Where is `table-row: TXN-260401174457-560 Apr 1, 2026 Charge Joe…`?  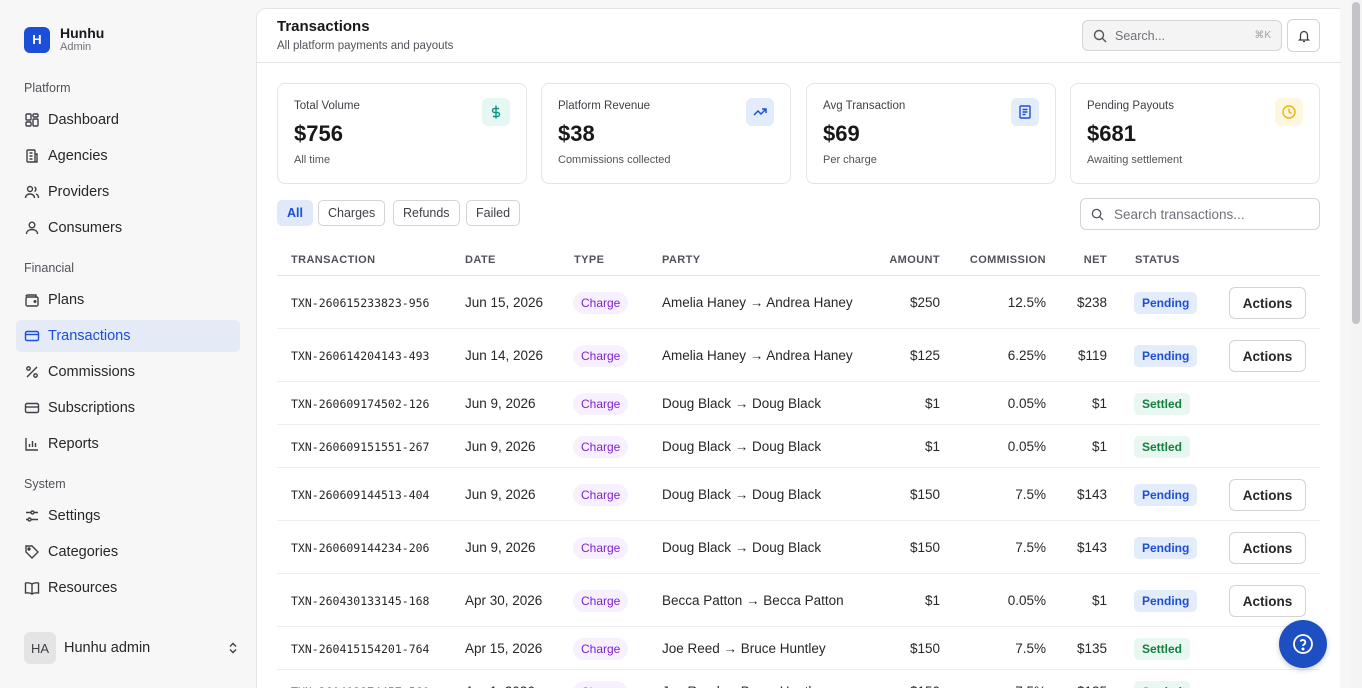
table-row: TXN-260401174457-560 Apr 1, 2026 Charge Joe… is located at coordinates (798, 679).